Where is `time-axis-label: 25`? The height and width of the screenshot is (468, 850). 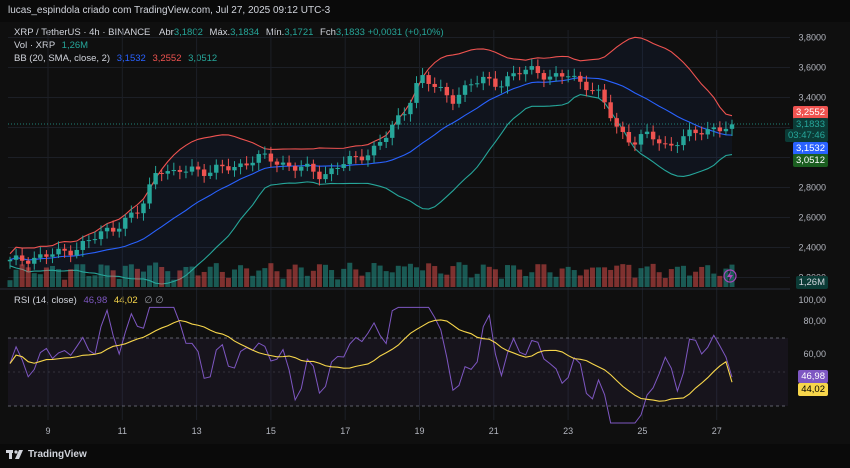 time-axis-label: 25 is located at coordinates (642, 431).